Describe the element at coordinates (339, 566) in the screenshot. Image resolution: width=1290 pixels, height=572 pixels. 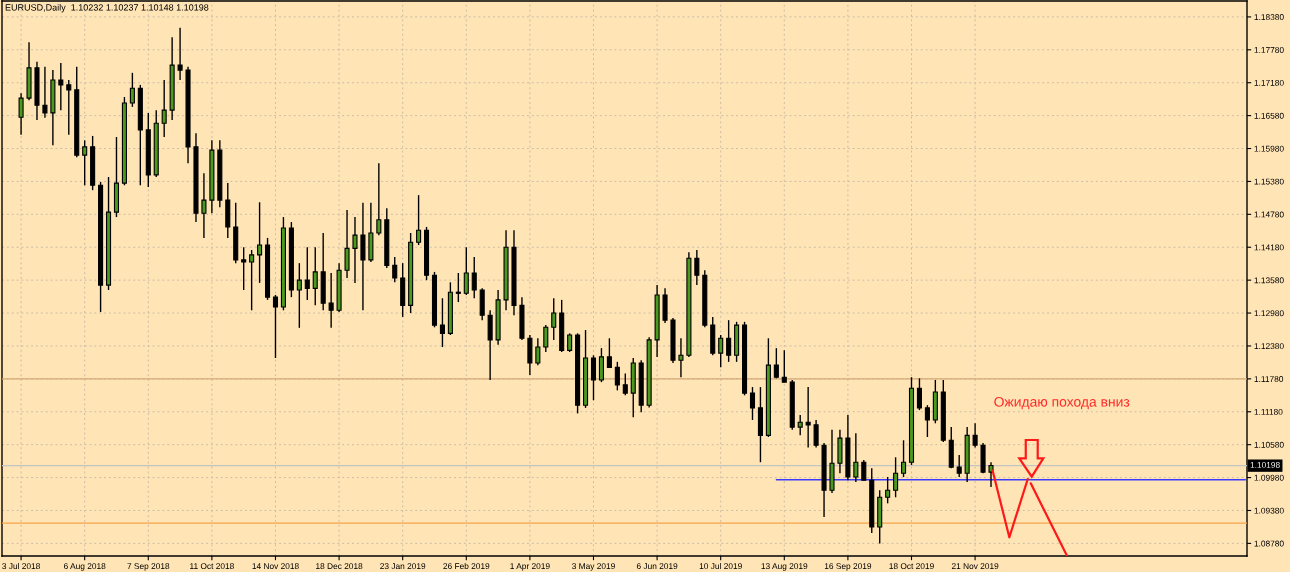
I see `x-tick-label: 18 Dec 2018` at that location.